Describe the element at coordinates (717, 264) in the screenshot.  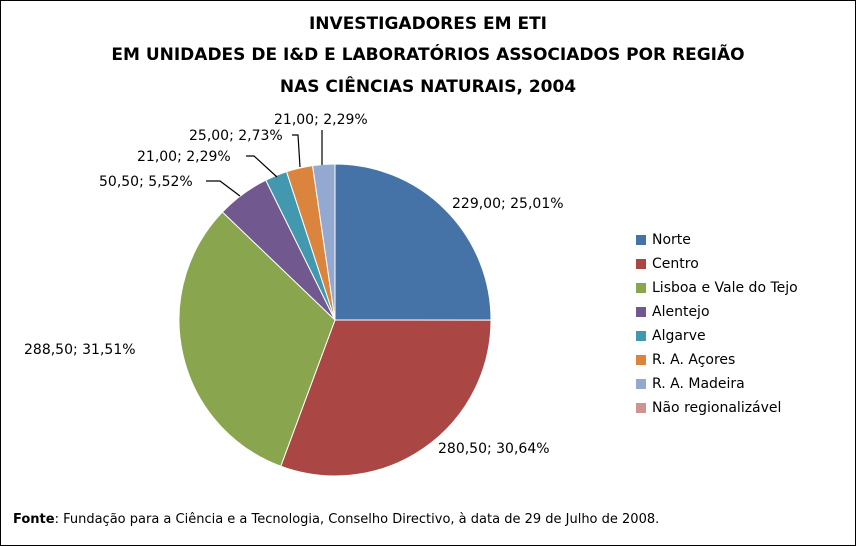
I see `legend-item: Centro` at that location.